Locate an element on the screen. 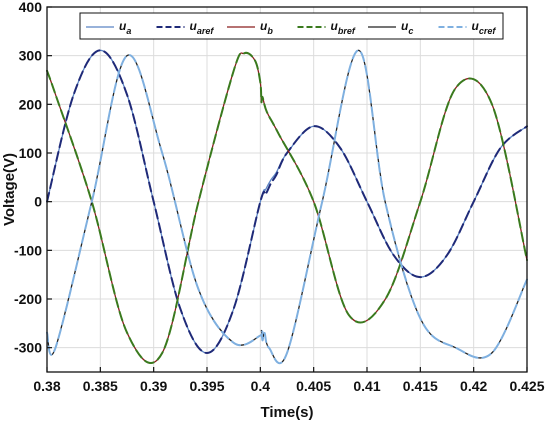 The image size is (550, 428). x-tick-label: 0.38 is located at coordinates (46, 386).